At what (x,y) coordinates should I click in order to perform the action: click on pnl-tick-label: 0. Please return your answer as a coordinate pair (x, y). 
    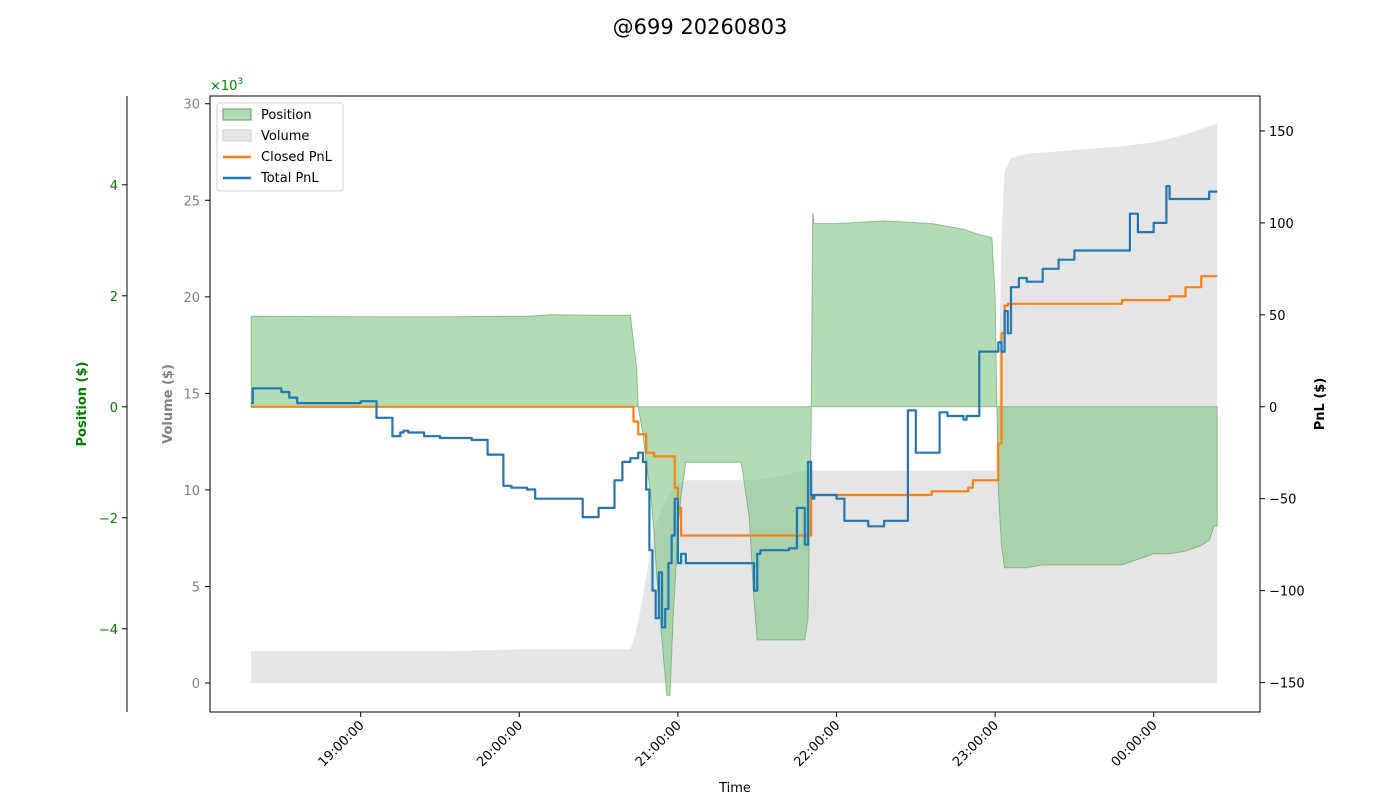
    Looking at the image, I should click on (1273, 408).